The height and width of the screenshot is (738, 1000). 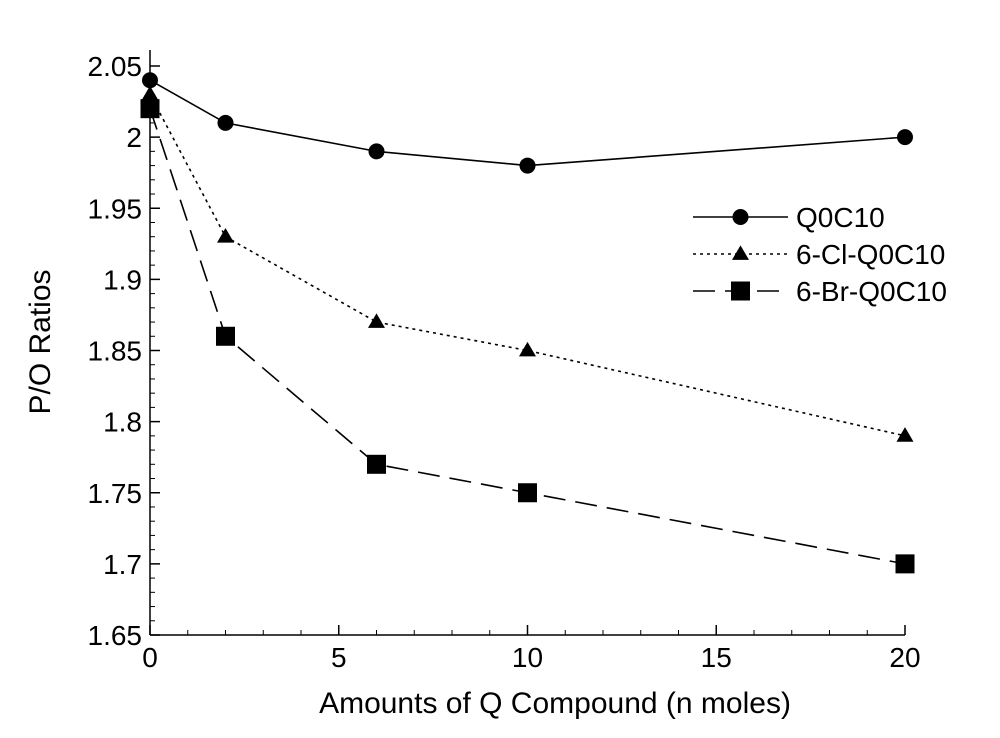 I want to click on y-tick-label: 1.65, so click(x=115, y=635).